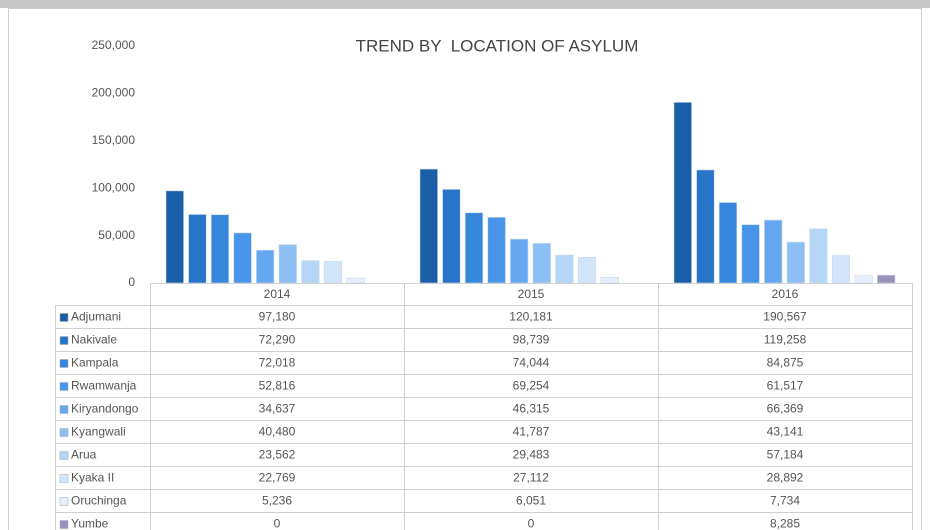 The image size is (930, 530). What do you see at coordinates (785, 294) in the screenshot?
I see `column-header: 2016` at bounding box center [785, 294].